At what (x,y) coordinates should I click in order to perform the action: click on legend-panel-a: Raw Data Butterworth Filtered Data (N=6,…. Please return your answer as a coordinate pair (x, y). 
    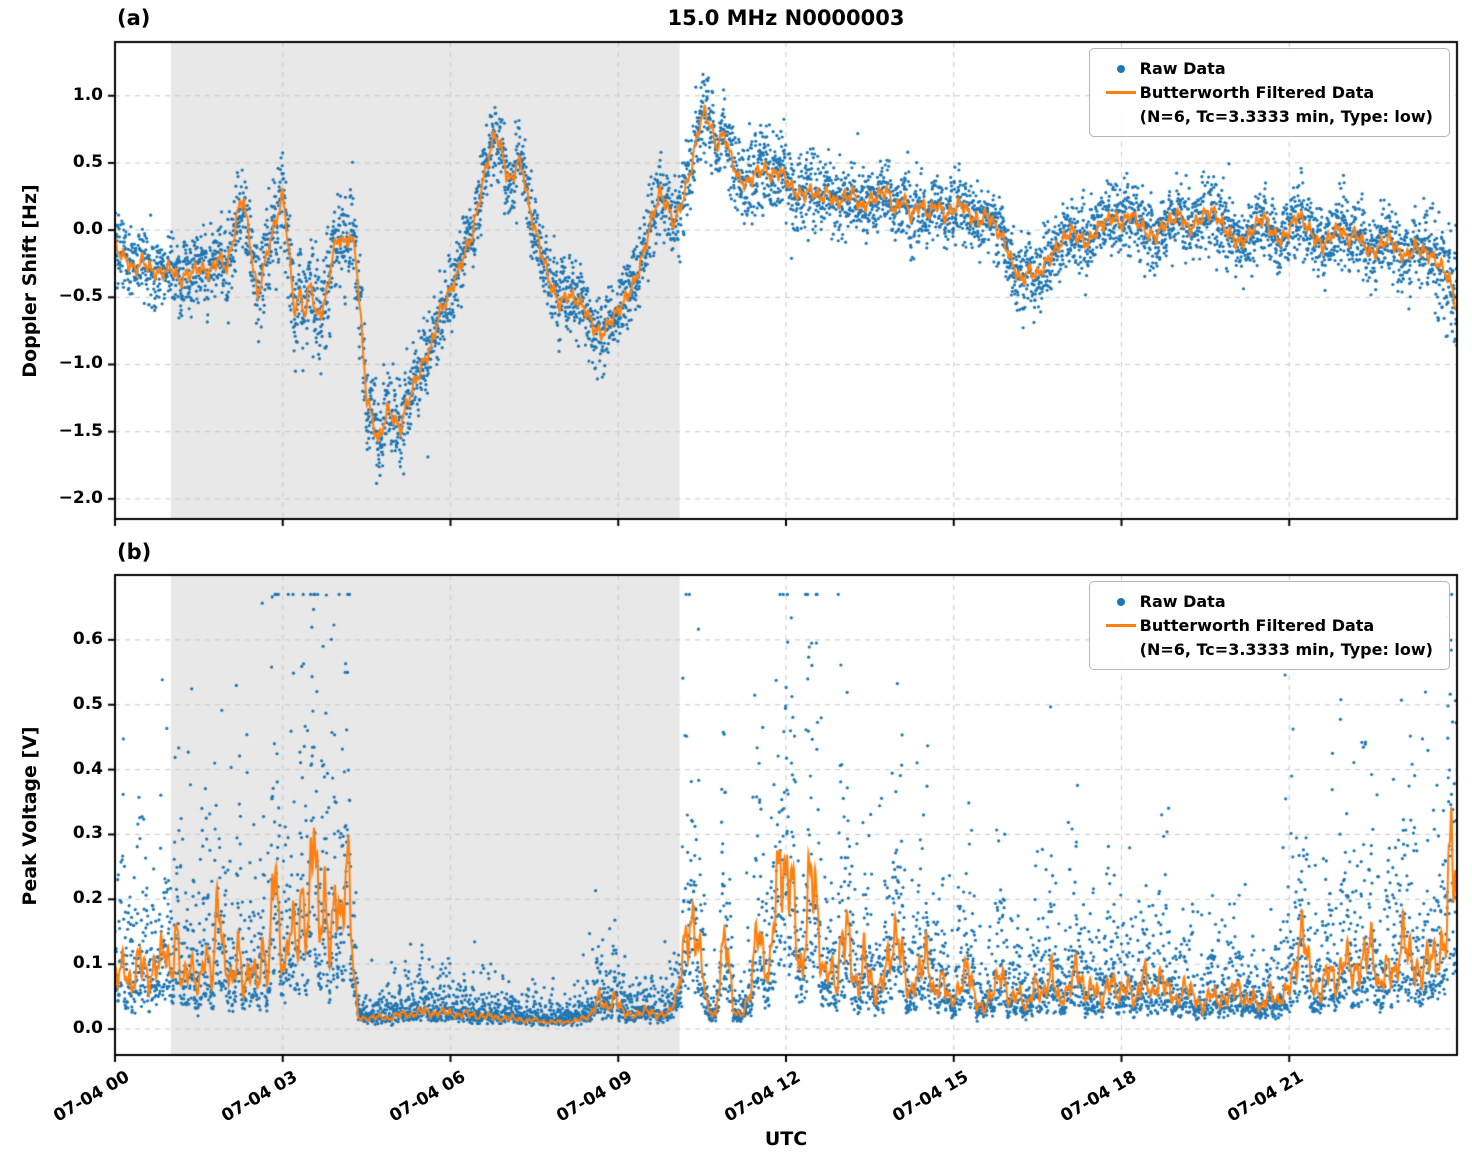
    Looking at the image, I should click on (1269, 92).